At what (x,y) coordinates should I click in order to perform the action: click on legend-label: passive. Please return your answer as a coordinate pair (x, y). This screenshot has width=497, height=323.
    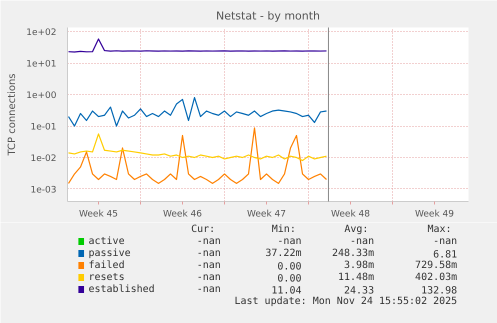
    Looking at the image, I should click on (109, 253).